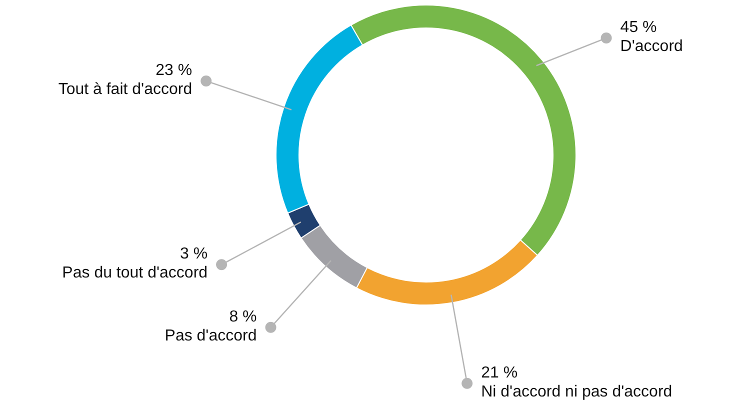  What do you see at coordinates (194, 254) in the screenshot?
I see `data-label: 3 %` at bounding box center [194, 254].